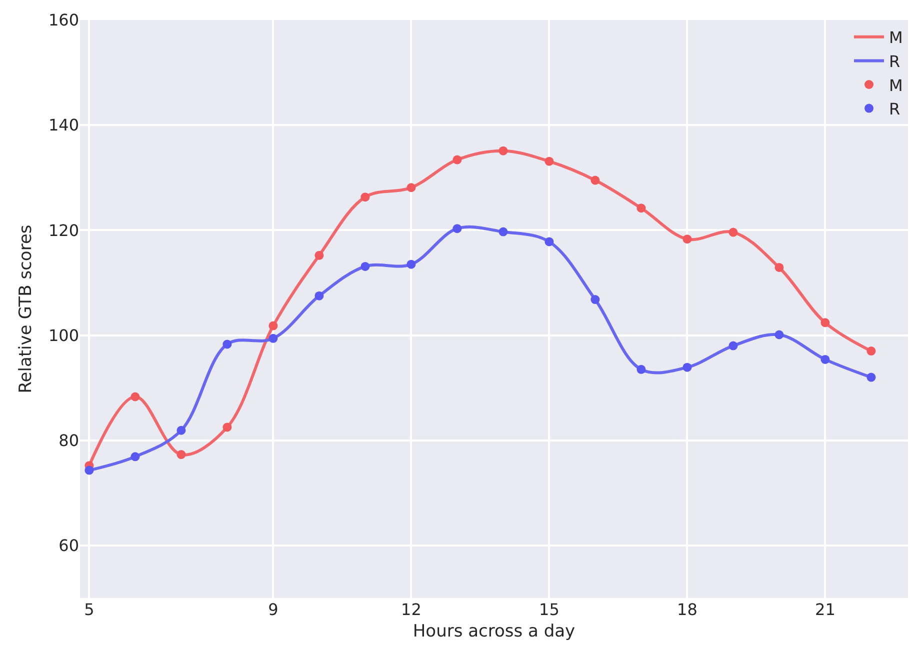  Describe the element at coordinates (63, 230) in the screenshot. I see `y-tick-label: 120` at that location.